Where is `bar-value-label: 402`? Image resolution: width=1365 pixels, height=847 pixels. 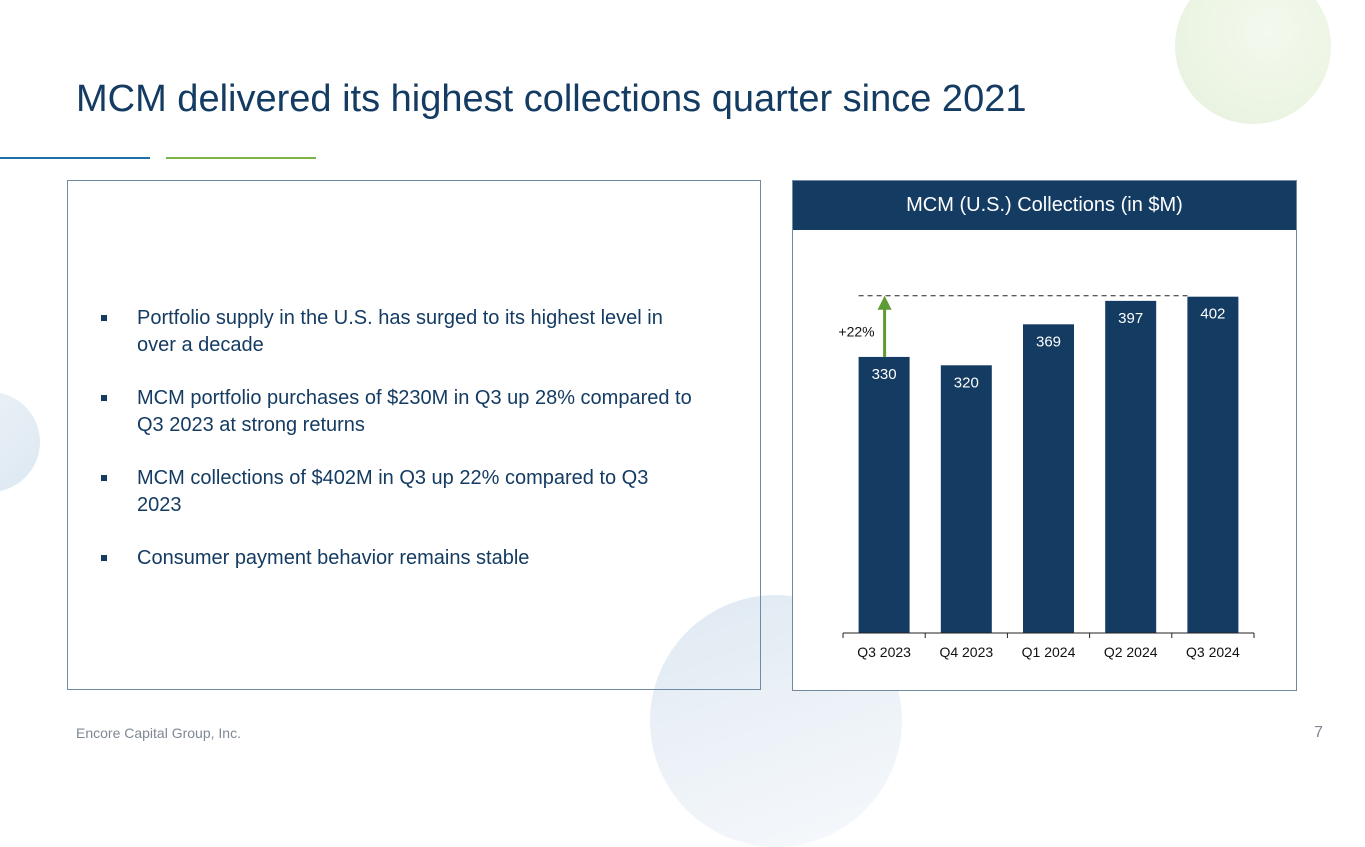
bar-value-label: 402 is located at coordinates (1212, 314).